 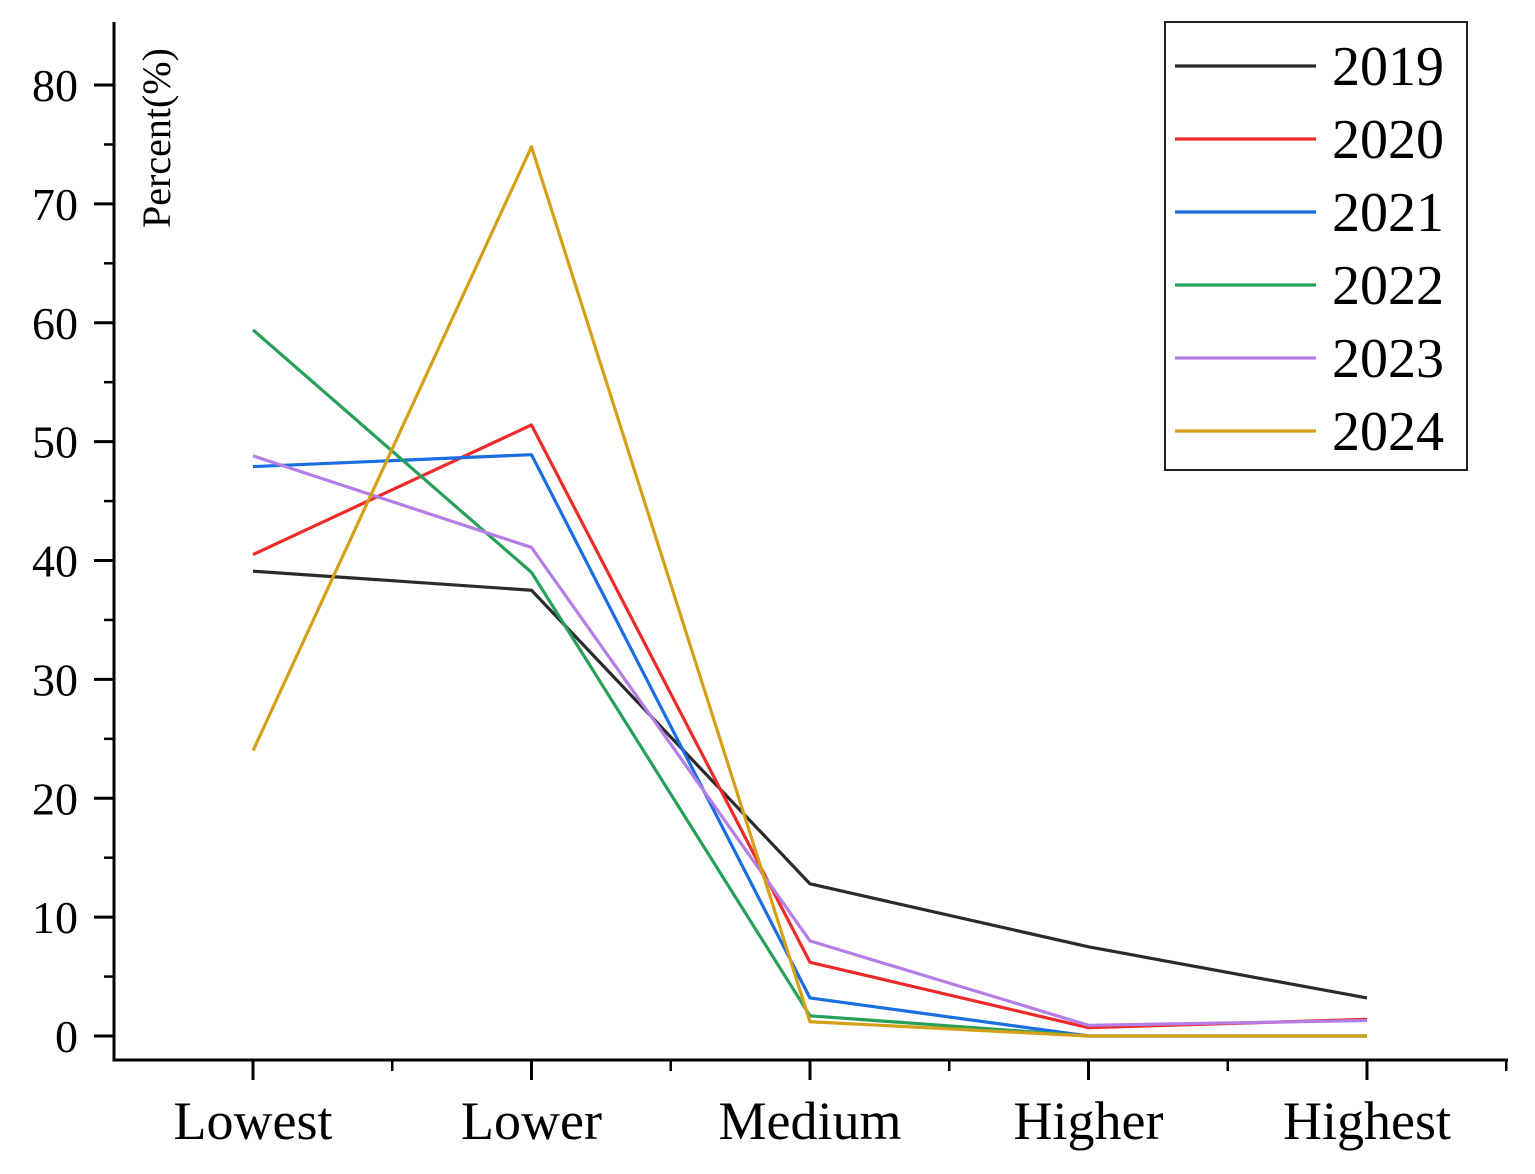 I want to click on y-tick-label: 20, so click(x=55, y=798).